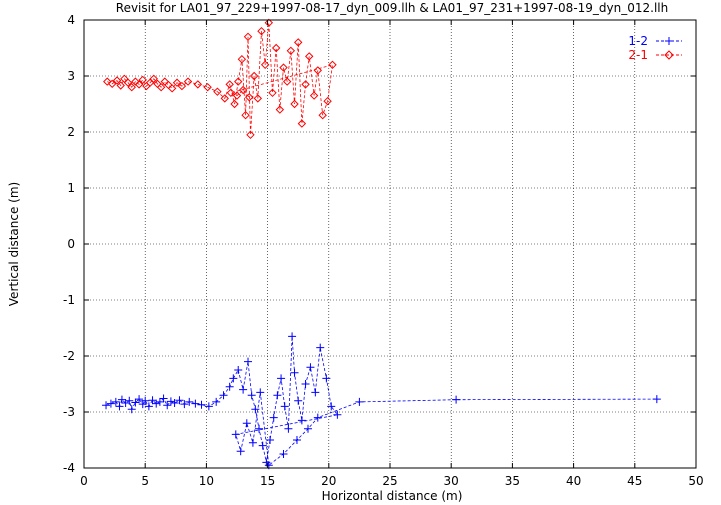  Describe the element at coordinates (71, 132) in the screenshot. I see `y-tick-label: 2` at that location.